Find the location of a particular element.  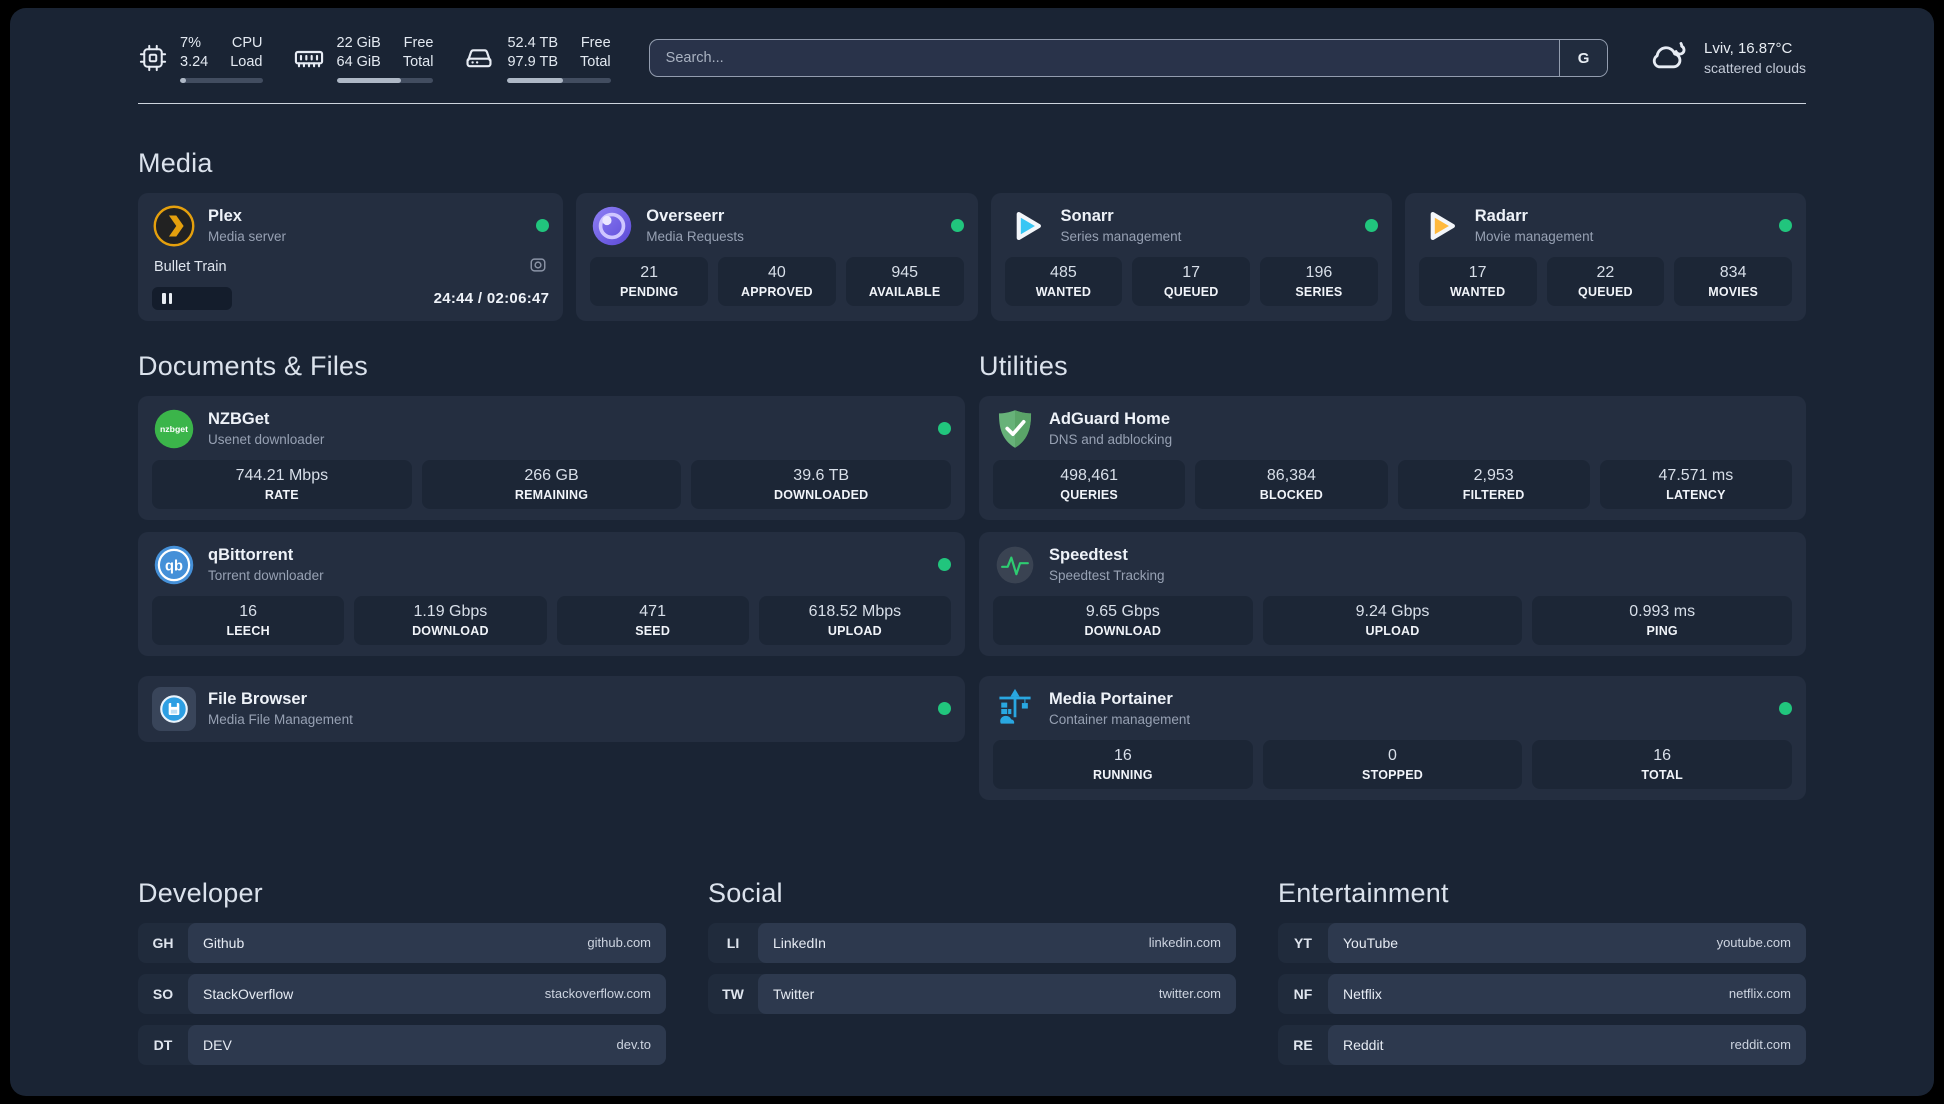

stat-tile: 2,953 FILTERED is located at coordinates (1493, 484).